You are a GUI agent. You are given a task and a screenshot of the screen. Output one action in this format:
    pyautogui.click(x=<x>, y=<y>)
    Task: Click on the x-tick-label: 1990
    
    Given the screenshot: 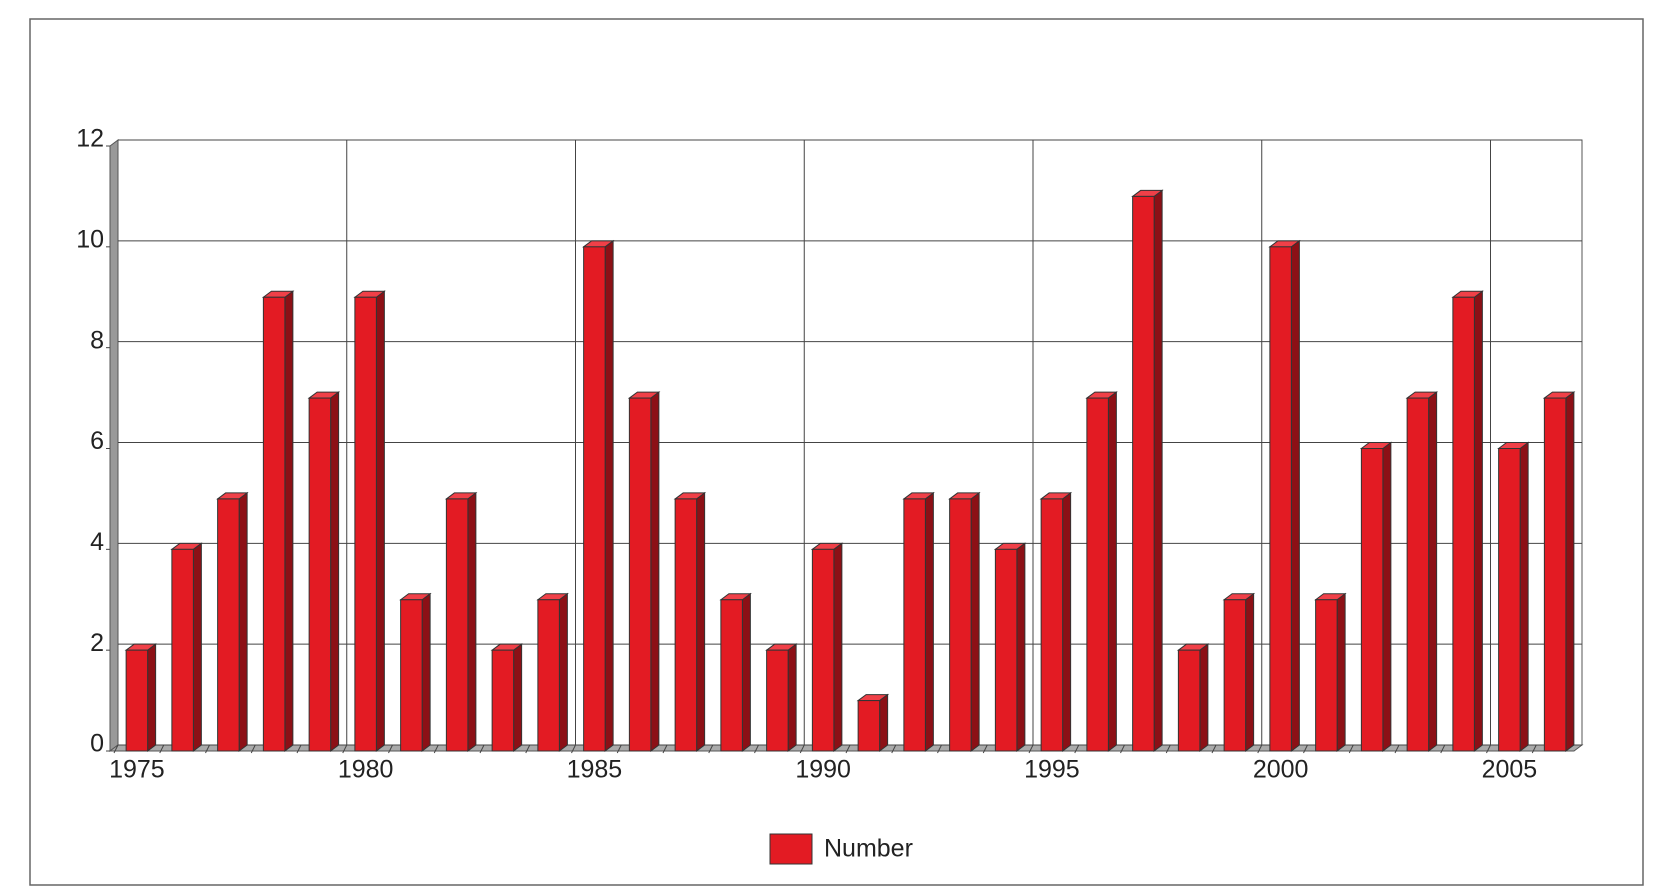 What is the action you would take?
    pyautogui.click(x=823, y=770)
    